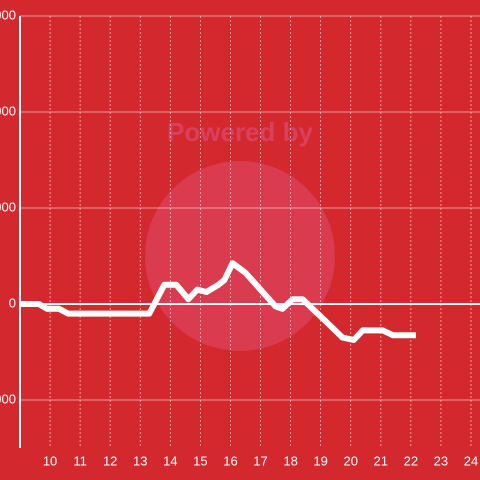  Describe the element at coordinates (8, 206) in the screenshot. I see `y-tick-label: 2,000` at that location.